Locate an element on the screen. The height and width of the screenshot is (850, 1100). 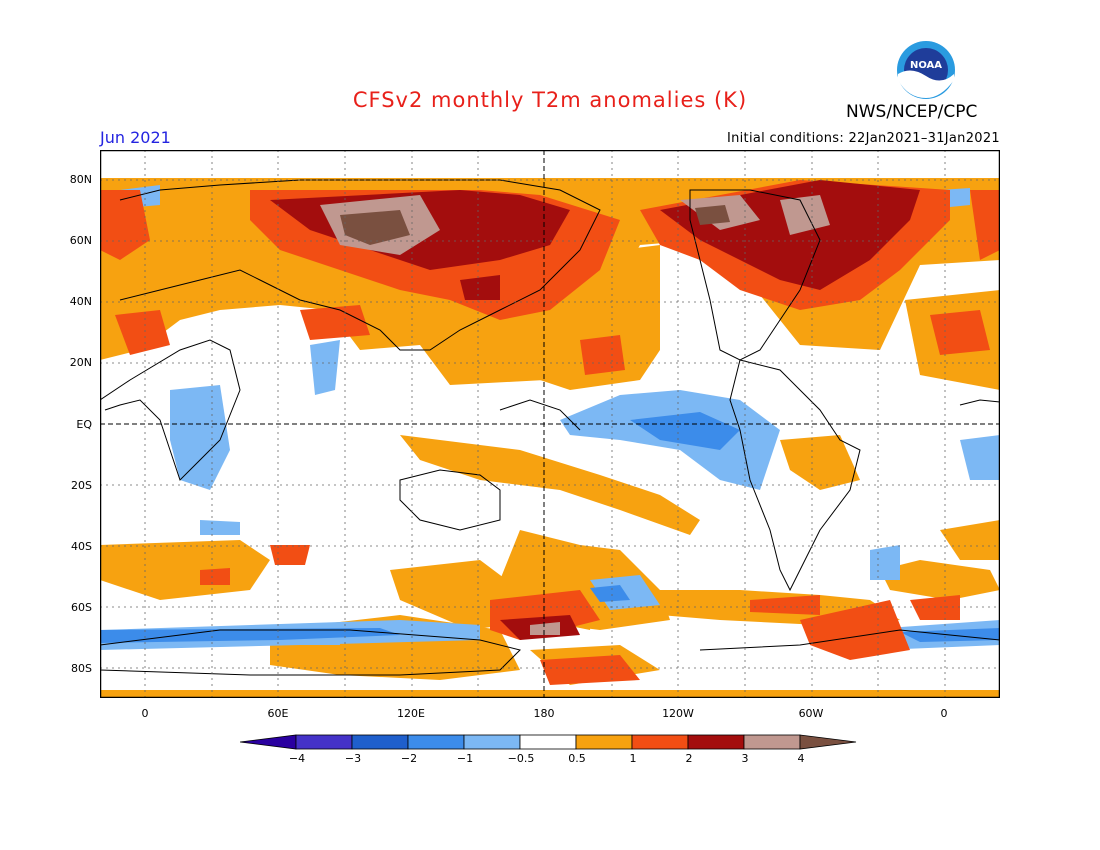
initial-conditions: Initial conditions: 22Jan2021–31Jan2021 is located at coordinates (863, 138).